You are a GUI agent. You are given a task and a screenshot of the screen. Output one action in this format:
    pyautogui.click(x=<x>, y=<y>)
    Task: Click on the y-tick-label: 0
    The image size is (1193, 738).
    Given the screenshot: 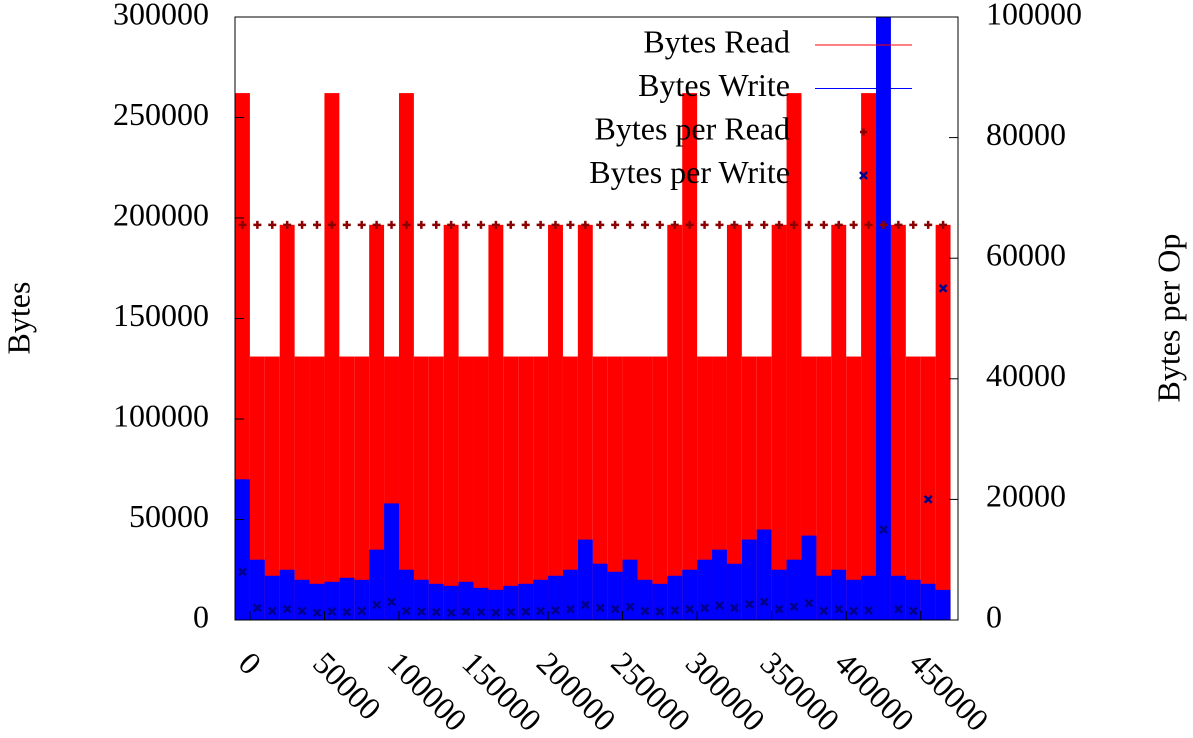 What is the action you would take?
    pyautogui.click(x=201, y=616)
    